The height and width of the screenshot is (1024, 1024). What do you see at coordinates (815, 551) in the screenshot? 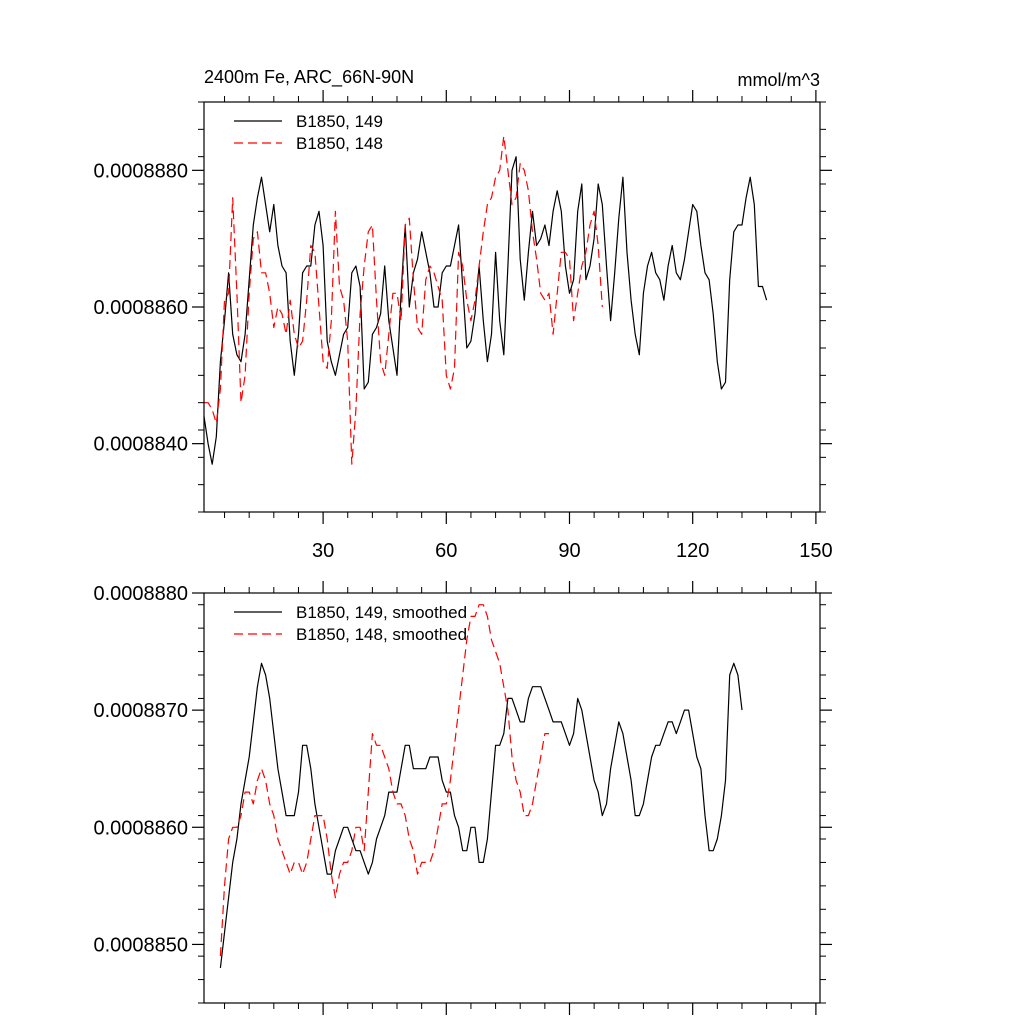
I see `x-tick-label: 150` at bounding box center [815, 551].